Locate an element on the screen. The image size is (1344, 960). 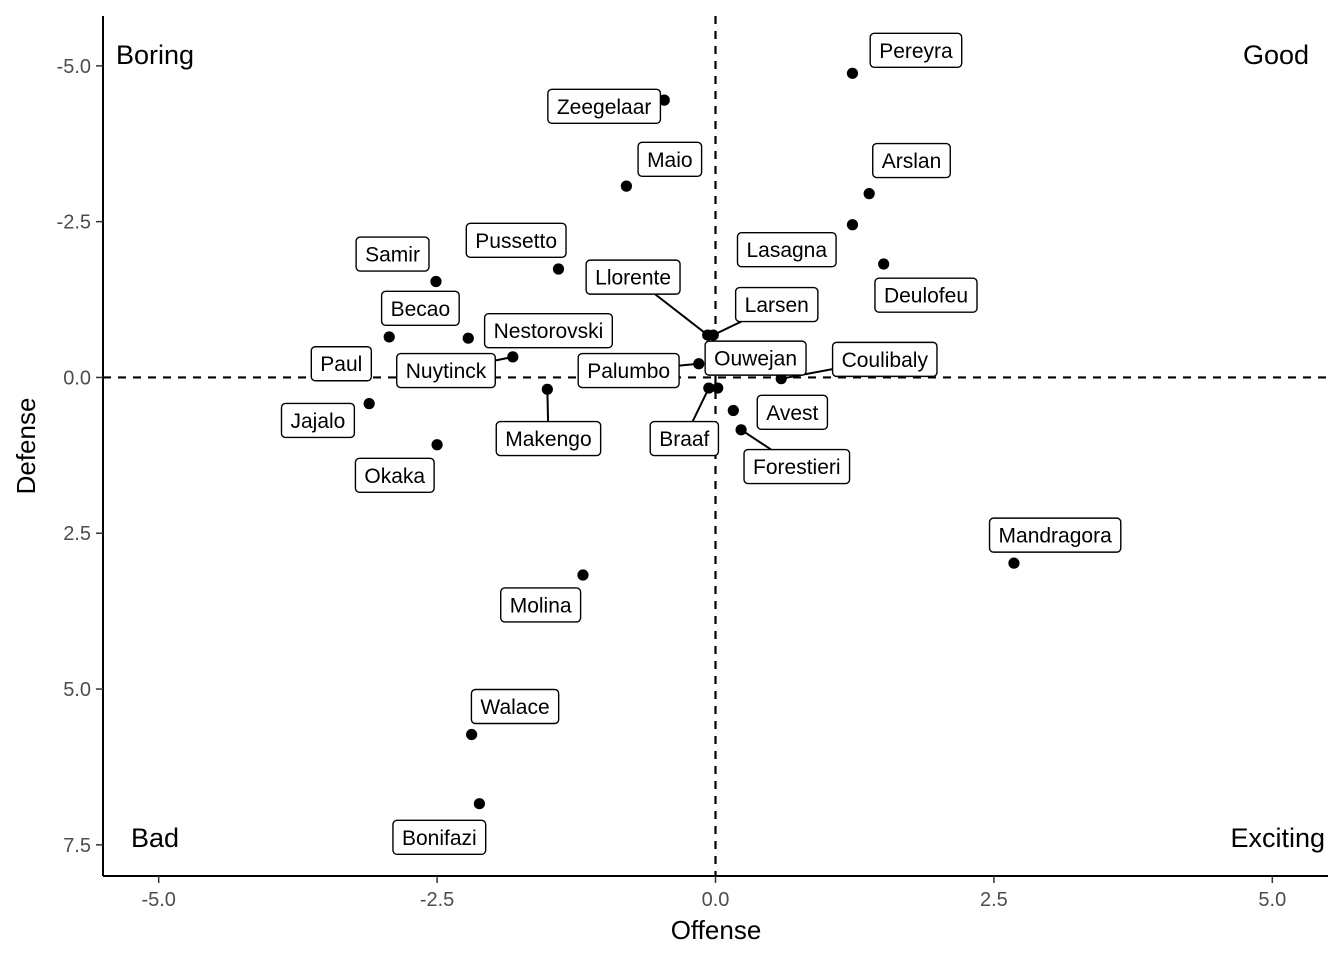
point-label: Llorente is located at coordinates (633, 277).